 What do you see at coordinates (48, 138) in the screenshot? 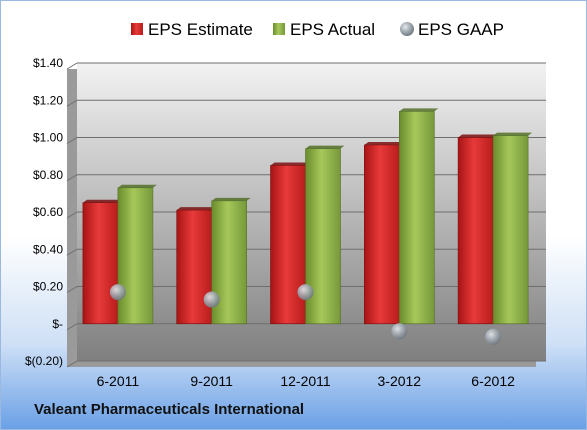
I see `y-tick-label: $1.00` at bounding box center [48, 138].